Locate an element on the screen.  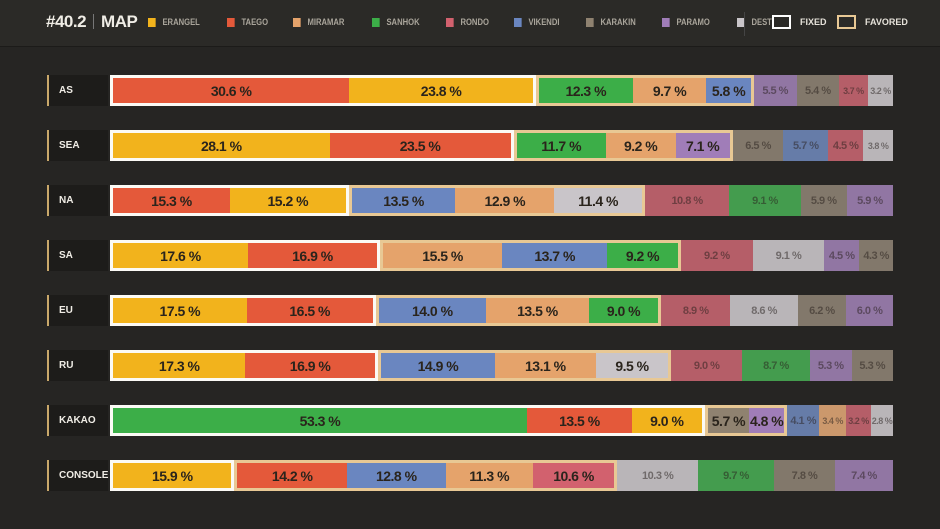
bar-segment-karakin: 5.7 % is located at coordinates (728, 420).